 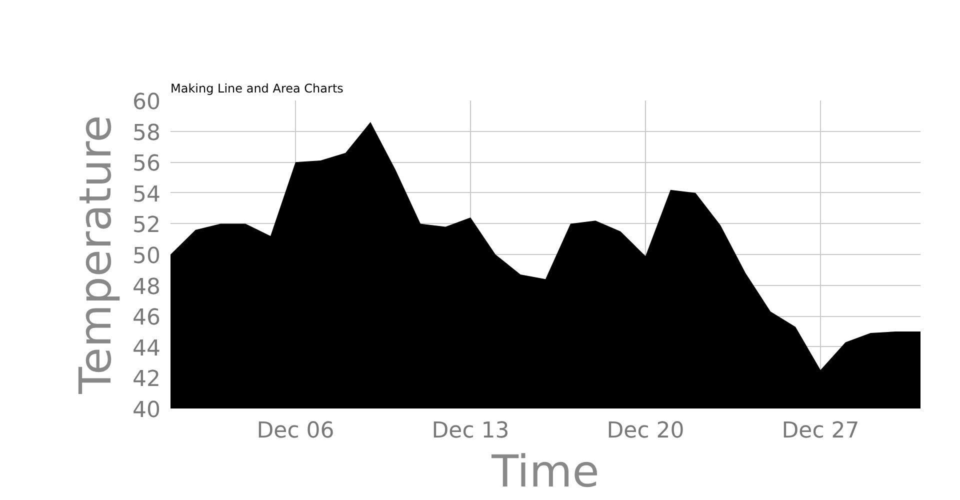 I want to click on x-tick-label: Dec 20, so click(x=645, y=431).